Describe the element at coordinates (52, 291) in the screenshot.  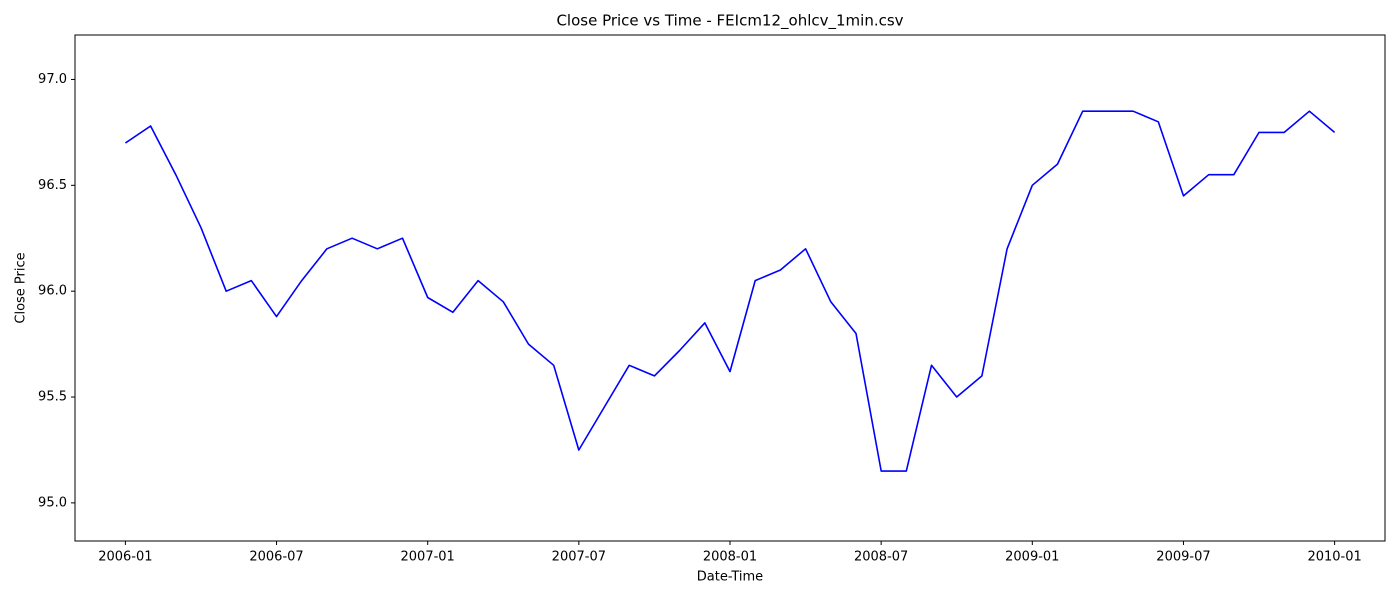
I see `y-tick-label: 96.0` at that location.